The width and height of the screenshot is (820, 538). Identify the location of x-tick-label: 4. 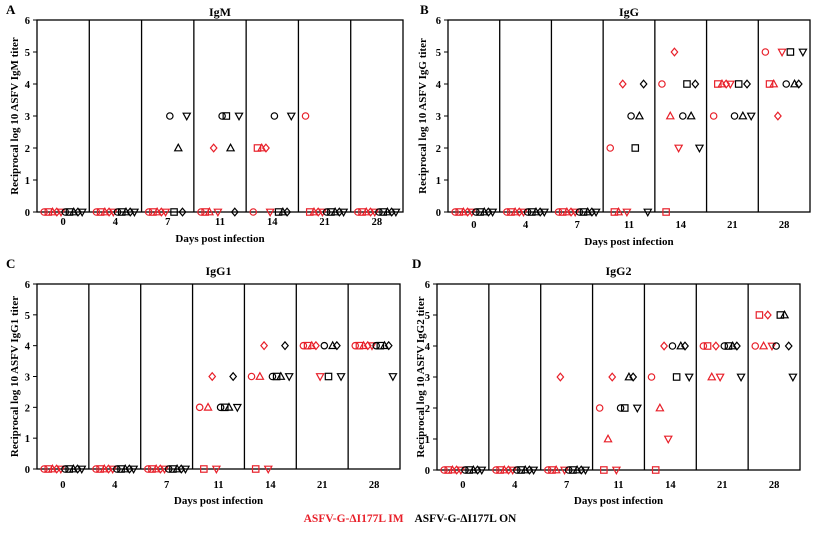
(526, 225).